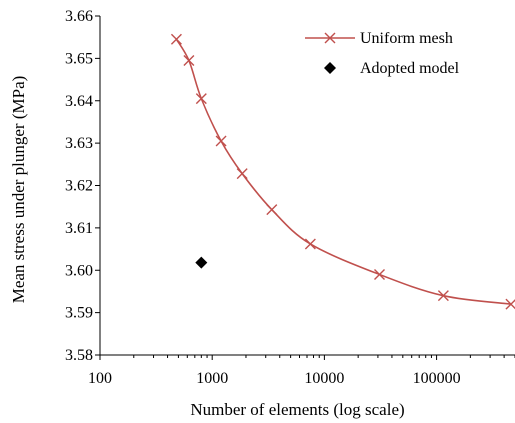 The width and height of the screenshot is (515, 423). I want to click on y-tick-label: 3.62, so click(79, 186).